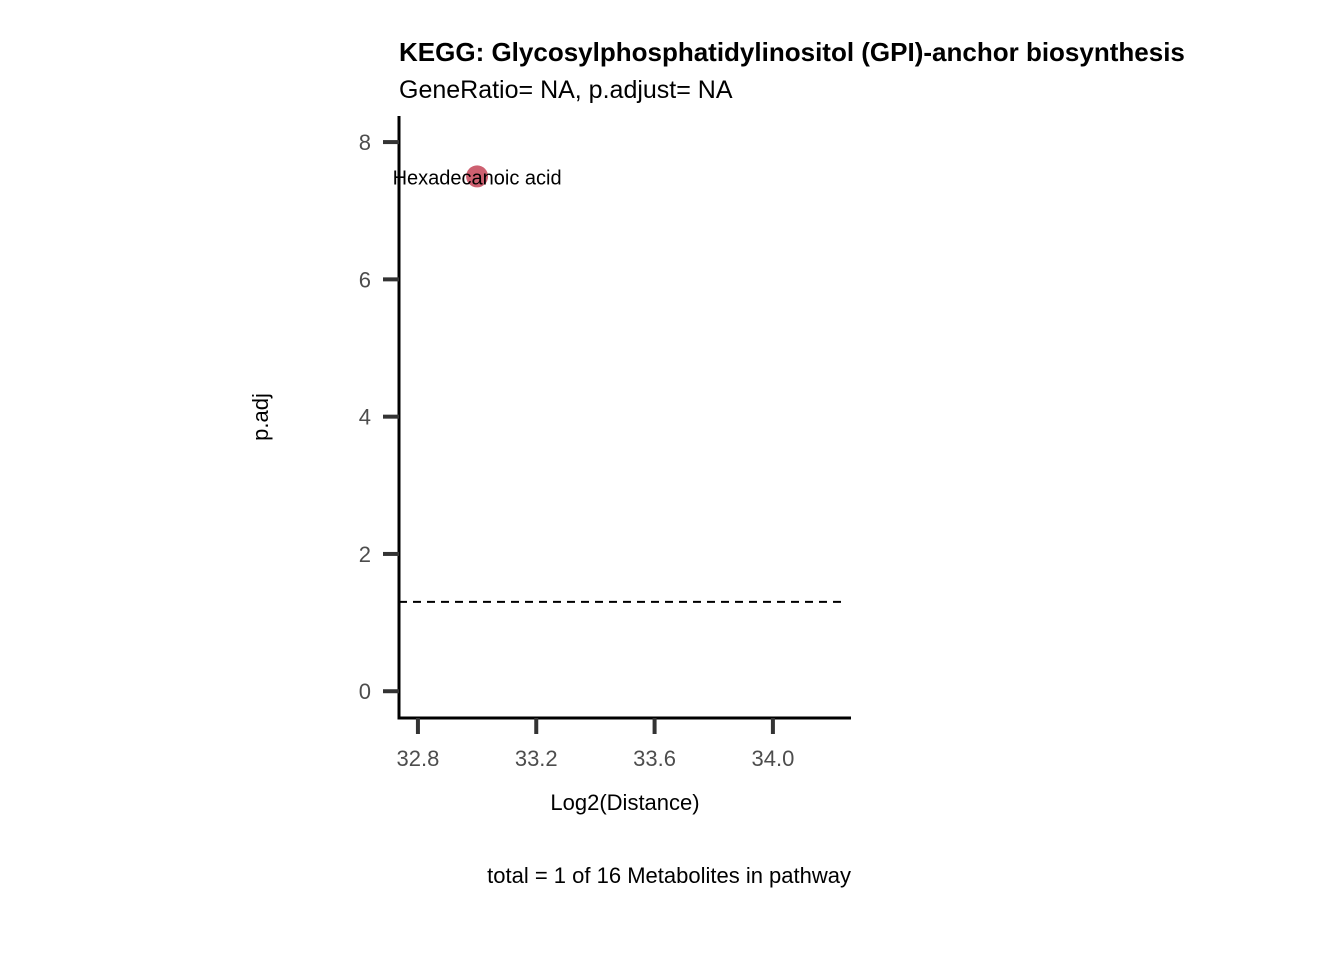 The image size is (1344, 960). What do you see at coordinates (418, 758) in the screenshot?
I see `x-tick-label: 32.8` at bounding box center [418, 758].